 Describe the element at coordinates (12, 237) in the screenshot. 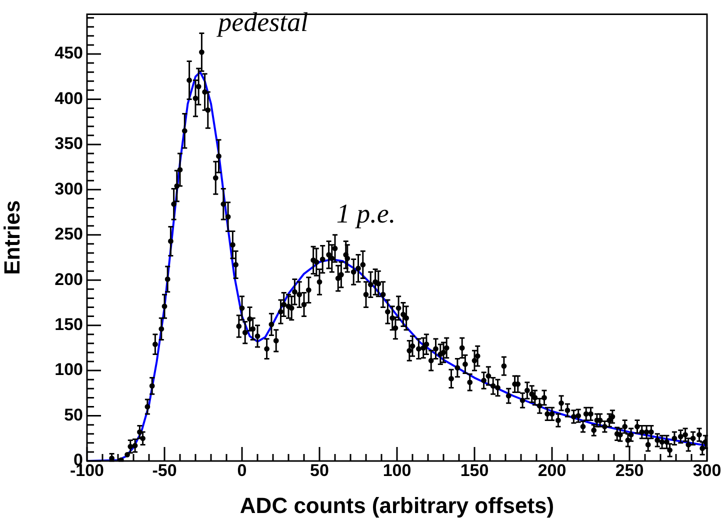

I see `y-axis-title: Entries` at that location.